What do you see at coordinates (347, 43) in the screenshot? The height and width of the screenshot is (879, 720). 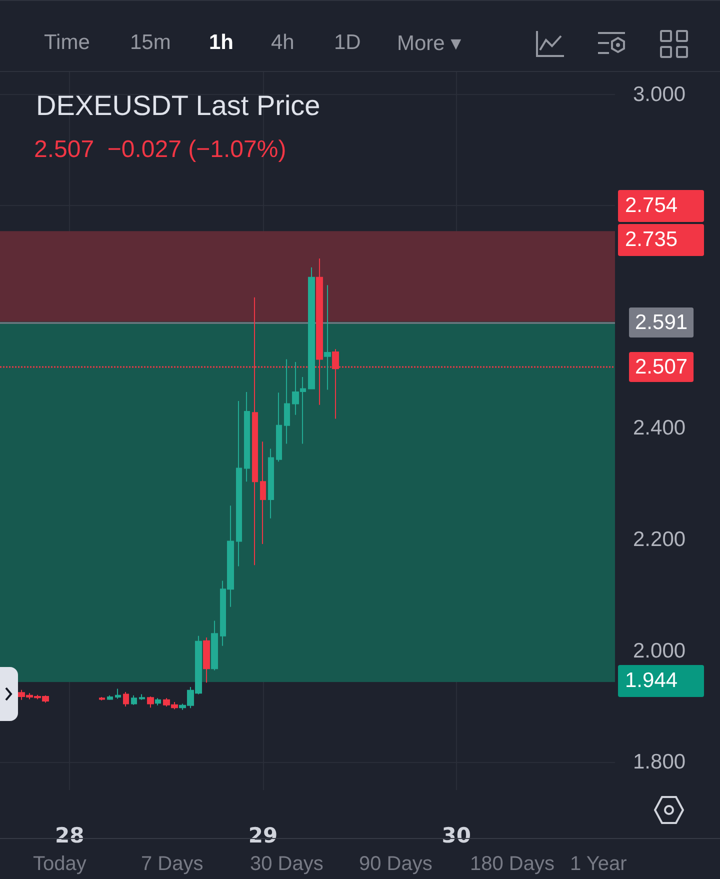 I see `text: 1D` at bounding box center [347, 43].